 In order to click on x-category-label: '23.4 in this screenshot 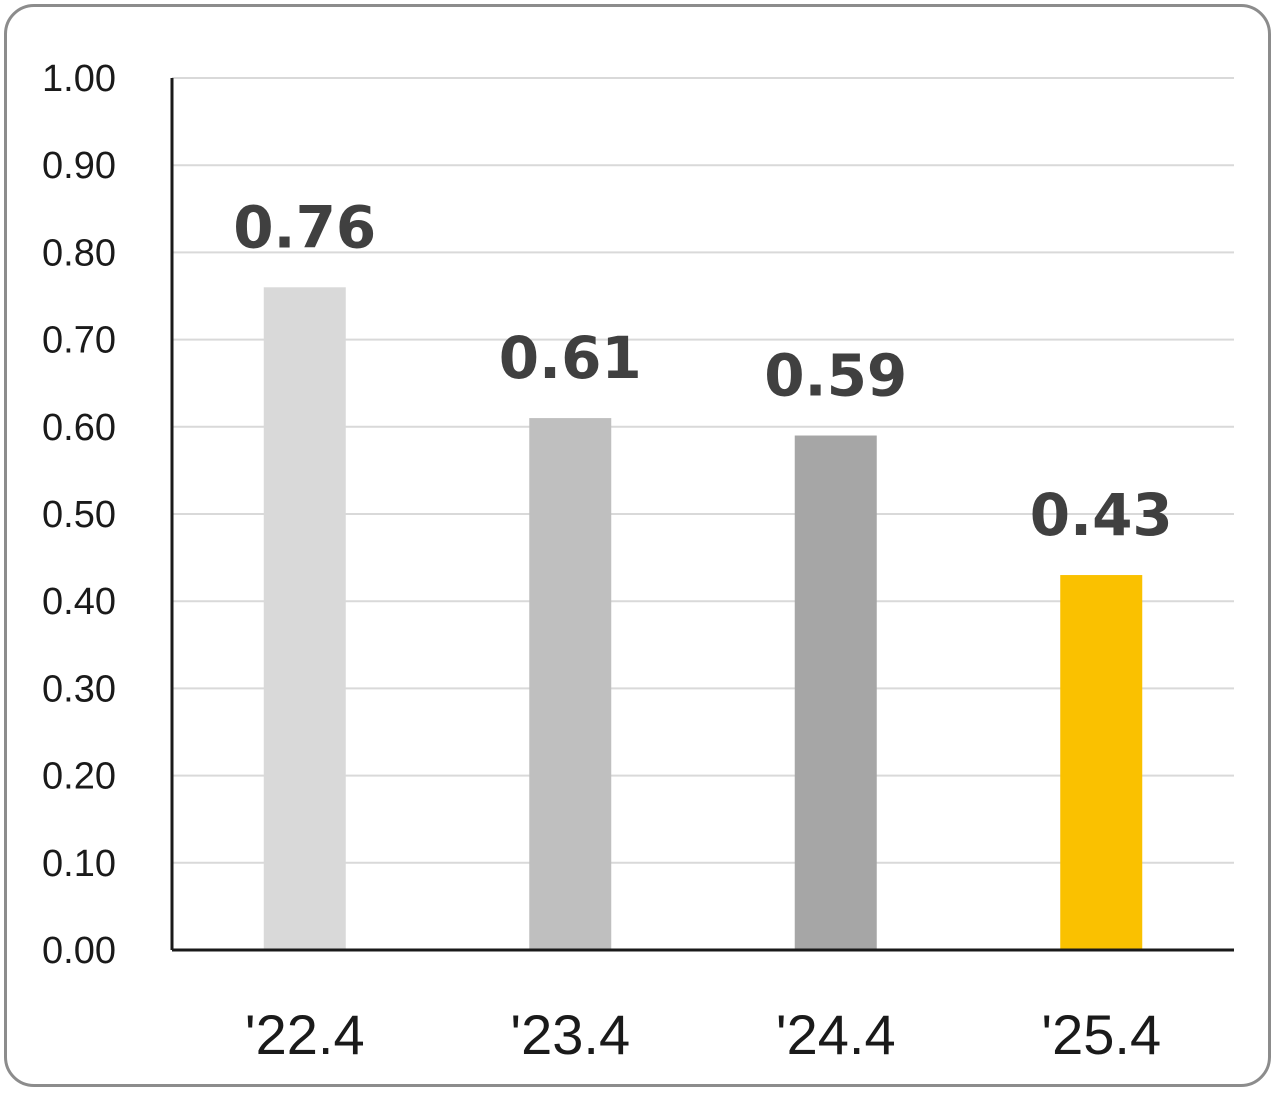, I will do `click(570, 1034)`.